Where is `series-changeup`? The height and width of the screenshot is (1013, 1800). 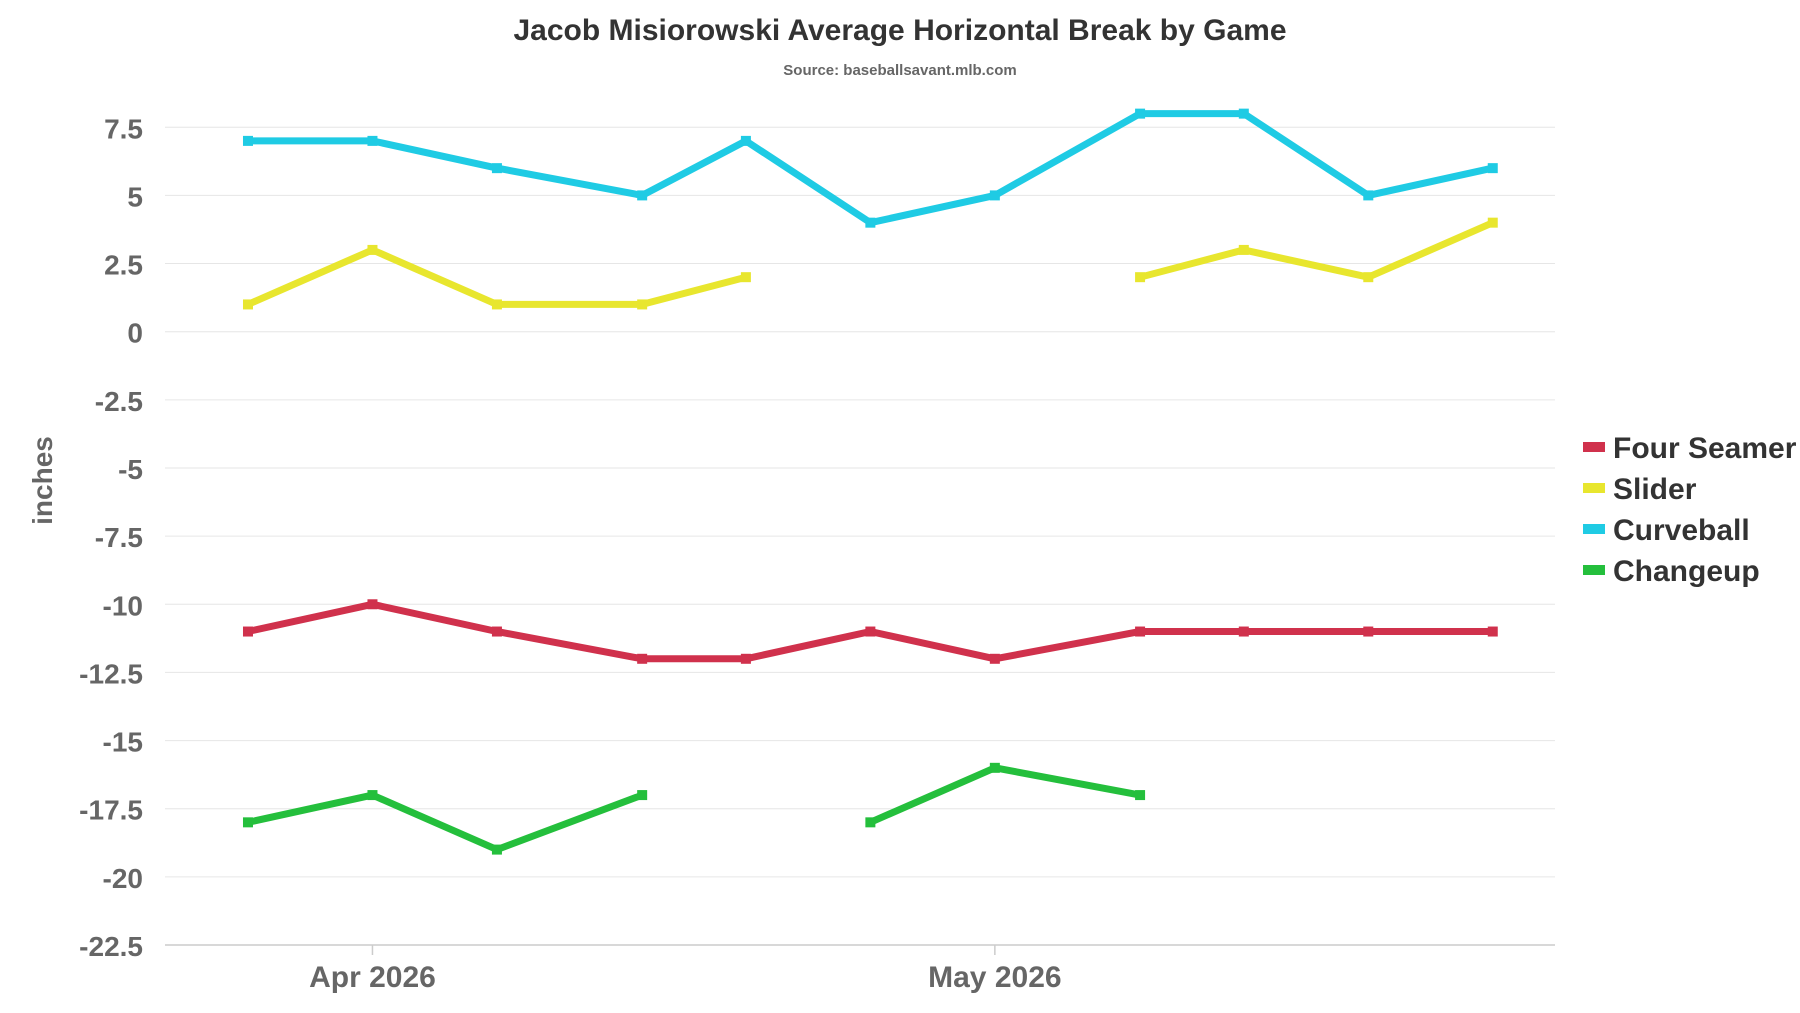 series-changeup is located at coordinates (694, 808).